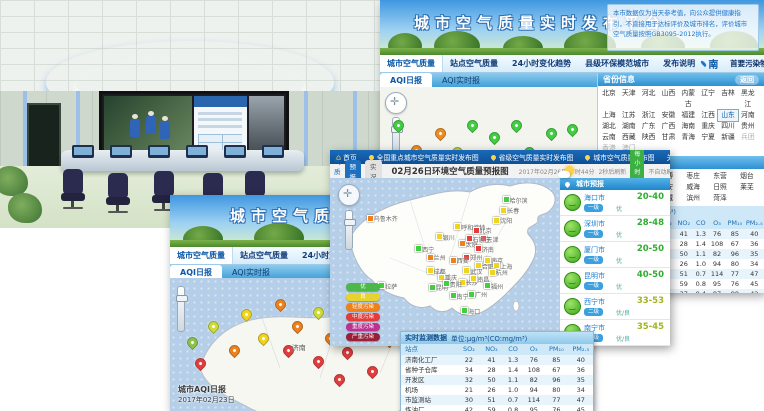  I want to click on city-marker: 西安, so click(459, 260).